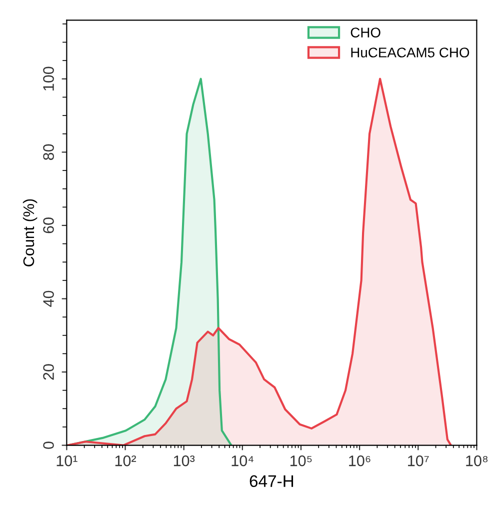 Image resolution: width=494 pixels, height=506 pixels. What do you see at coordinates (48, 78) in the screenshot?
I see `y-tick-label: 100` at bounding box center [48, 78].